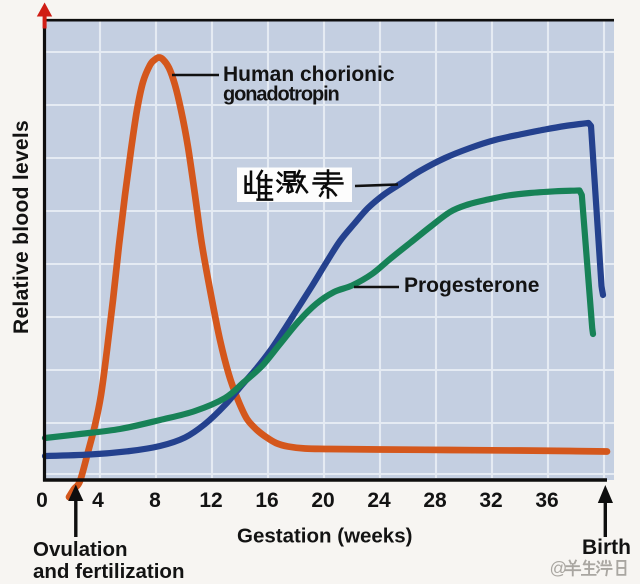  What do you see at coordinates (471, 285) in the screenshot?
I see `svg-text: Progesterone` at bounding box center [471, 285].